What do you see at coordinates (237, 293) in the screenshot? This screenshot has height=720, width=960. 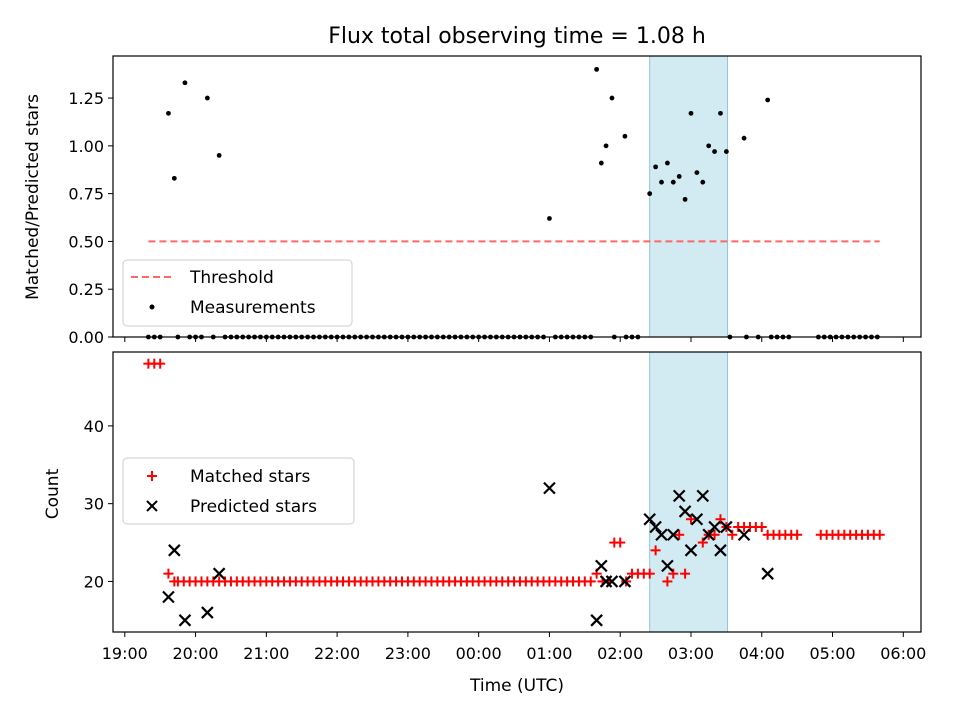 I see `ratio-legend: Threshold Measurements` at bounding box center [237, 293].